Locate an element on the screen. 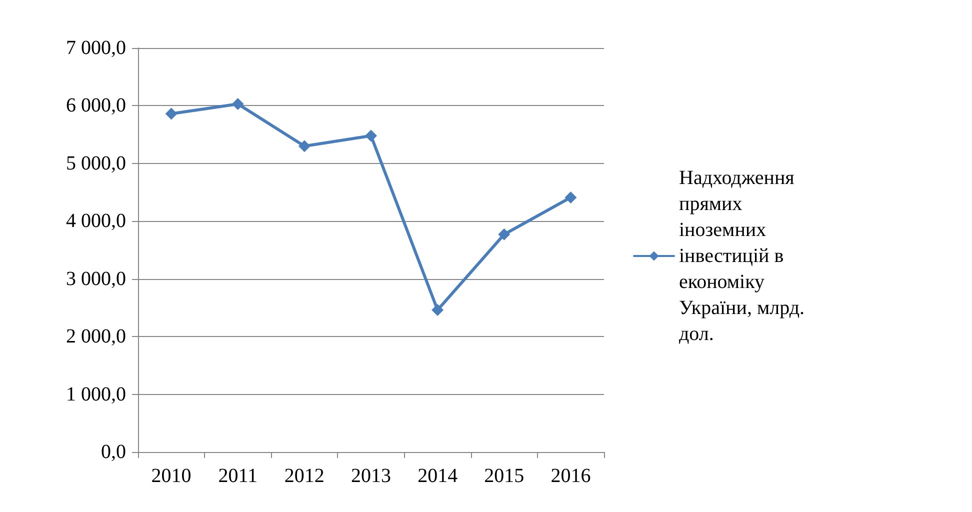  x-tick-label: 2014 is located at coordinates (438, 476).